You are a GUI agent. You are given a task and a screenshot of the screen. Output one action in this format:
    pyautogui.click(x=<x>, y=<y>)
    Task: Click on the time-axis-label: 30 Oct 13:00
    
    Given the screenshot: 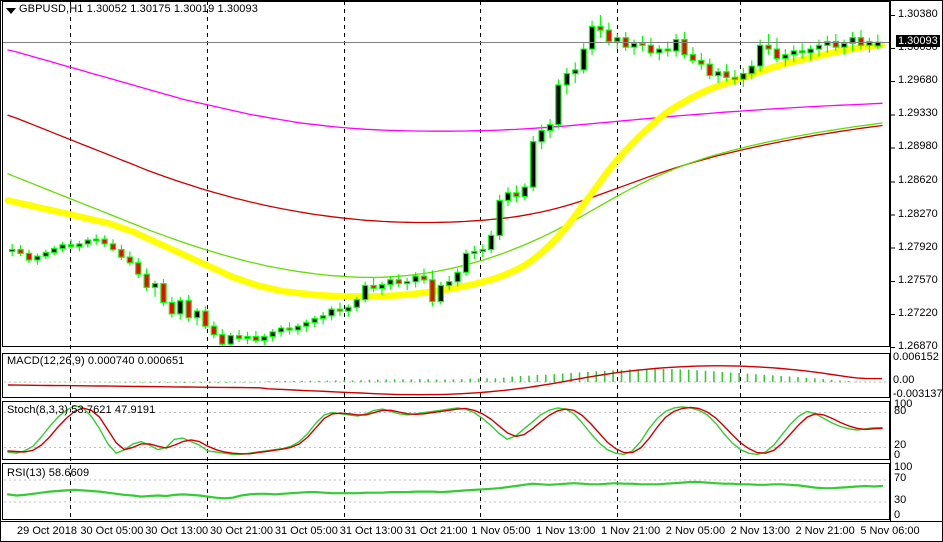 What is the action you would take?
    pyautogui.click(x=177, y=531)
    